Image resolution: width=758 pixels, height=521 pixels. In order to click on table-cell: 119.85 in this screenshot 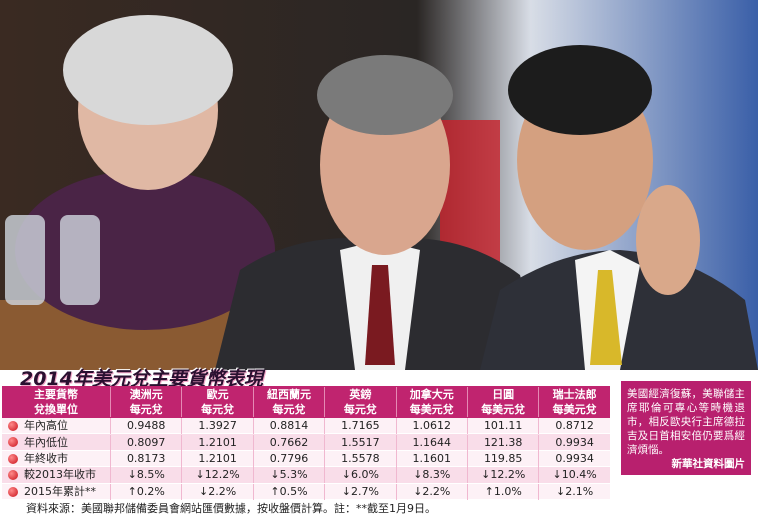, I will do `click(502, 459)`.